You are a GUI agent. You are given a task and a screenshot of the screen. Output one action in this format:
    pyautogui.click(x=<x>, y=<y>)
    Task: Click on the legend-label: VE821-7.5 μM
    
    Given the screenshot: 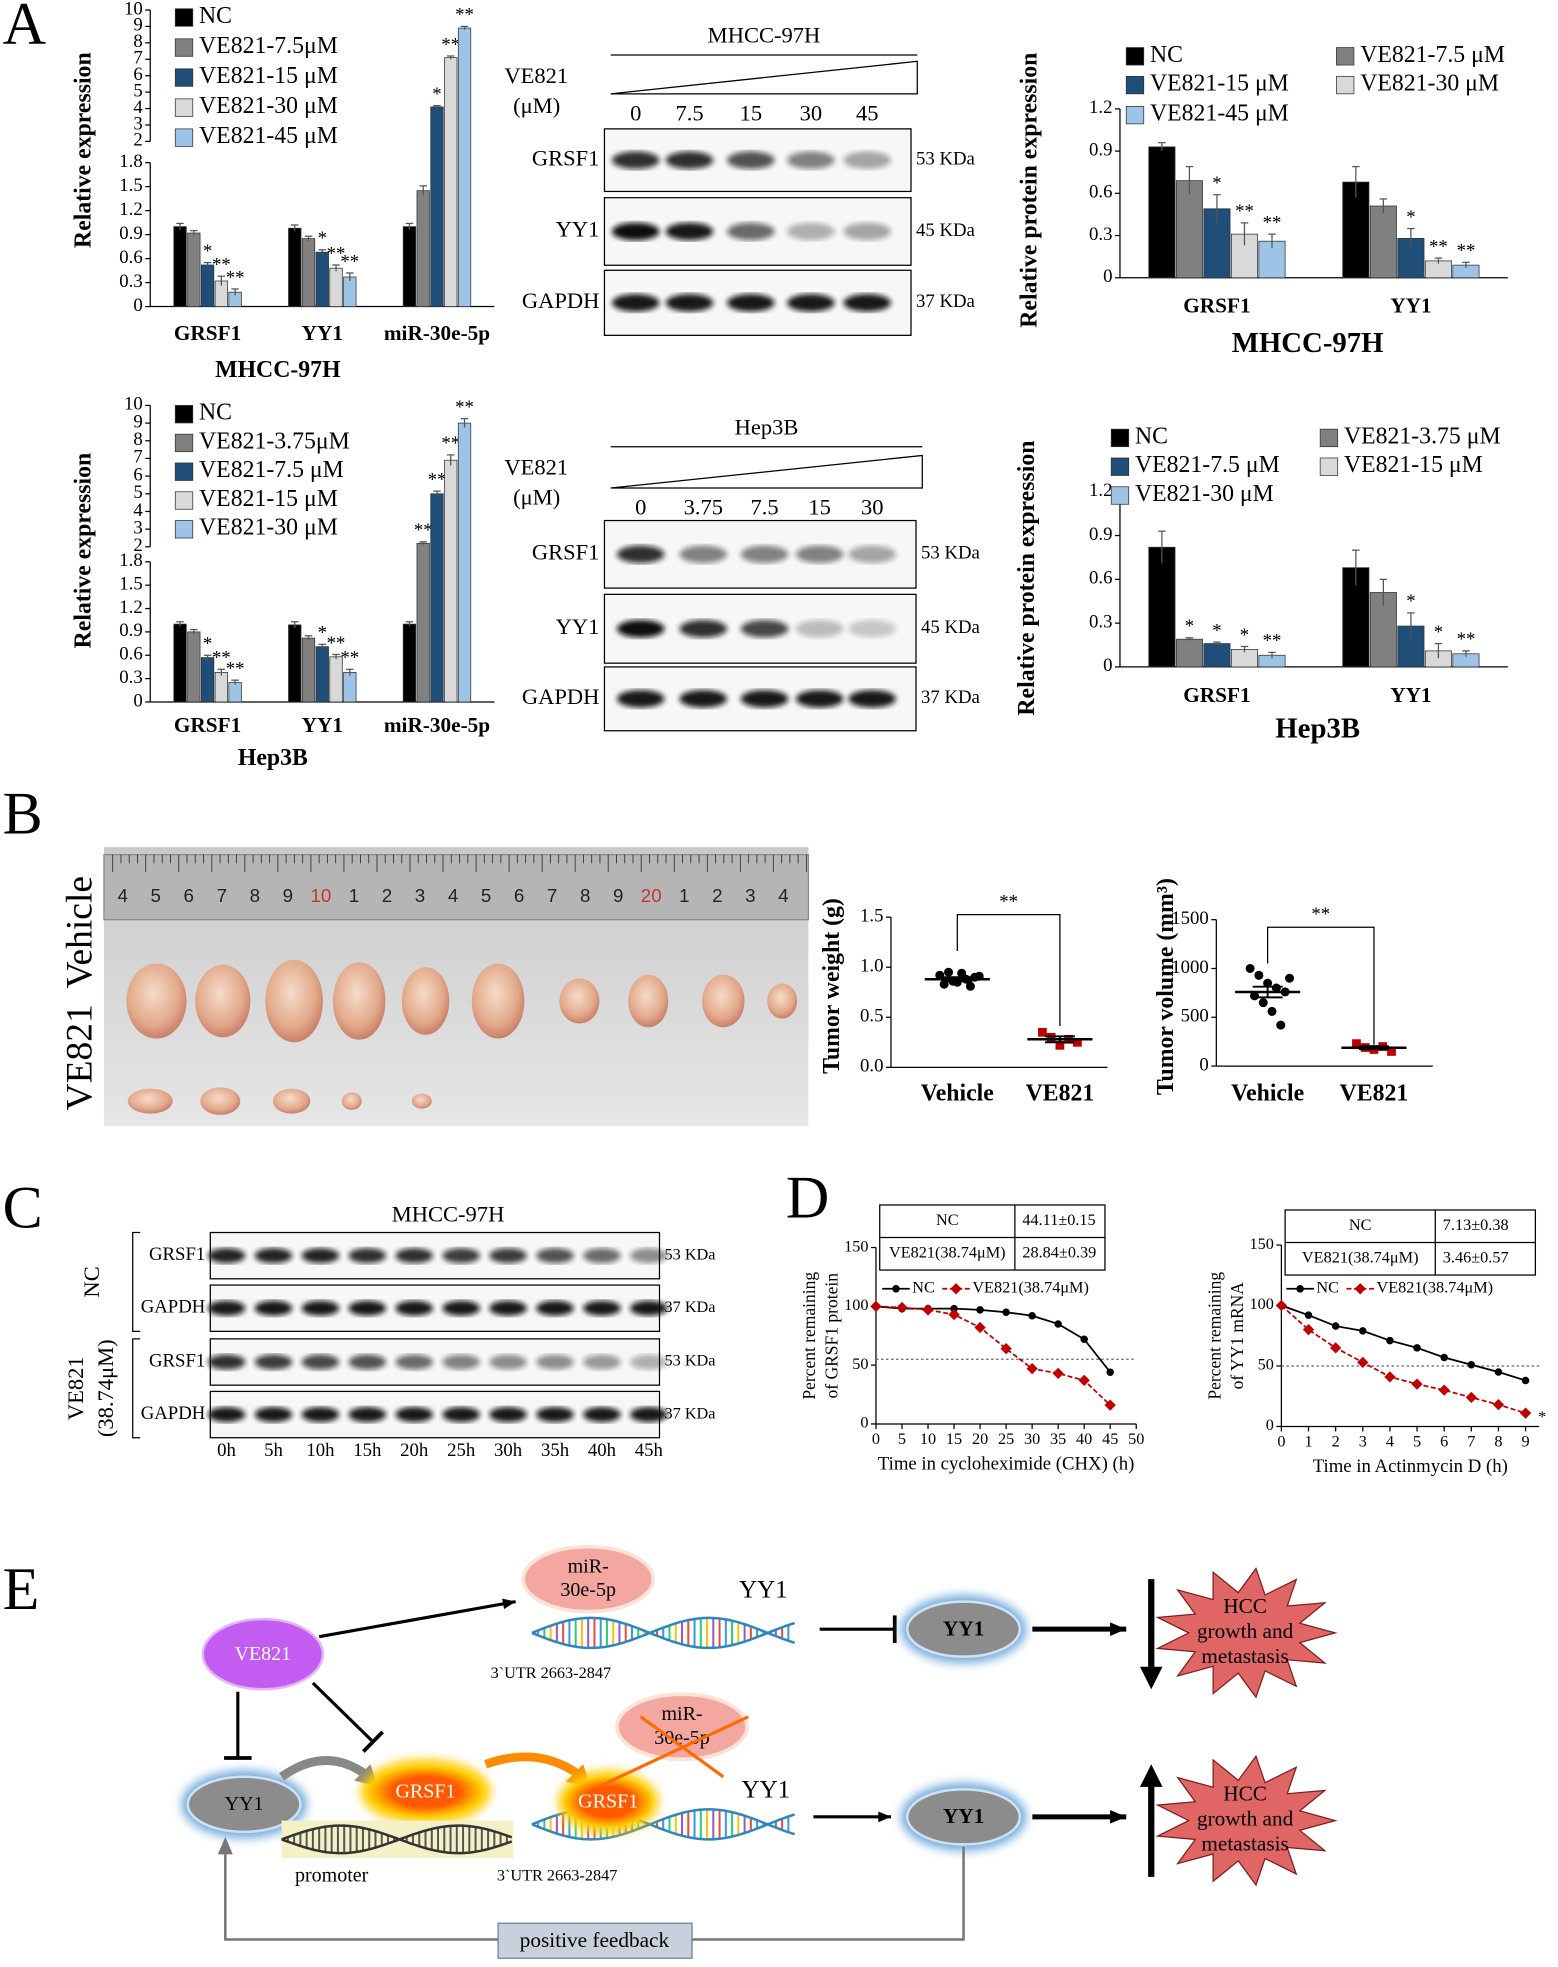 What is the action you would take?
    pyautogui.click(x=271, y=470)
    